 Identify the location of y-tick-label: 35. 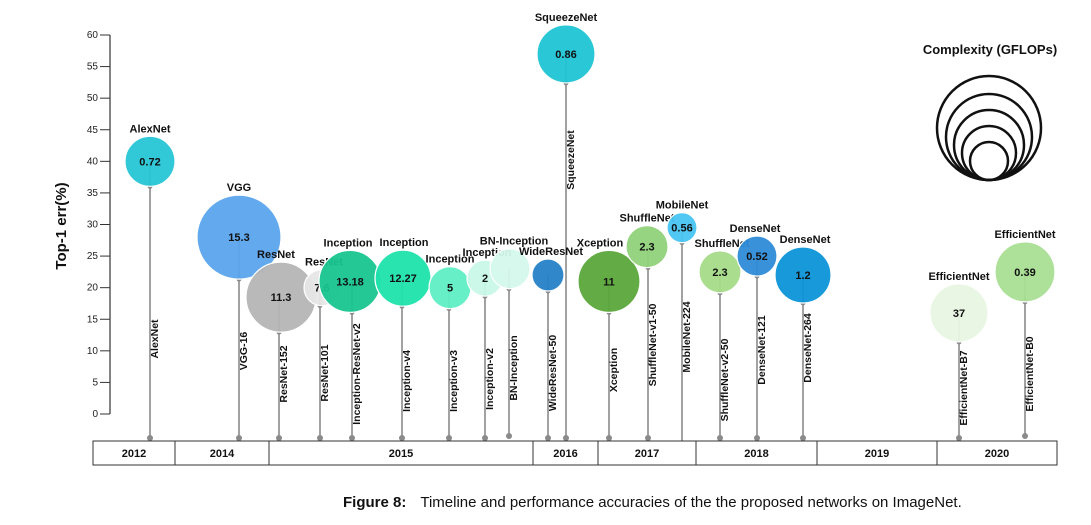
(93, 193).